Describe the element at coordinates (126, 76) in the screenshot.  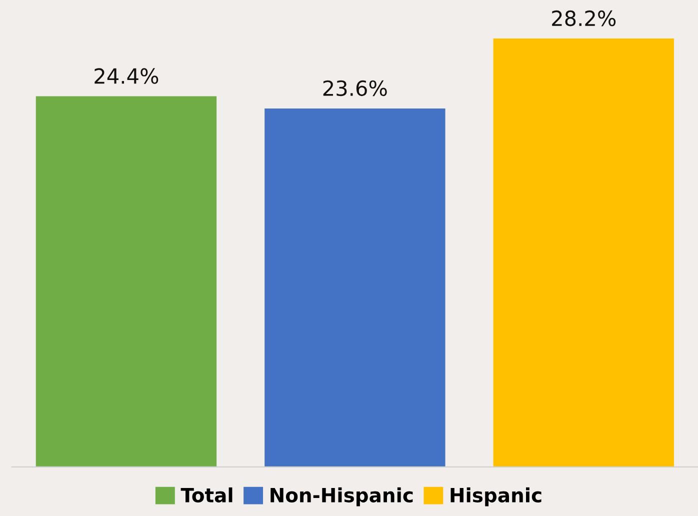
I see `data-label: 24.4%` at that location.